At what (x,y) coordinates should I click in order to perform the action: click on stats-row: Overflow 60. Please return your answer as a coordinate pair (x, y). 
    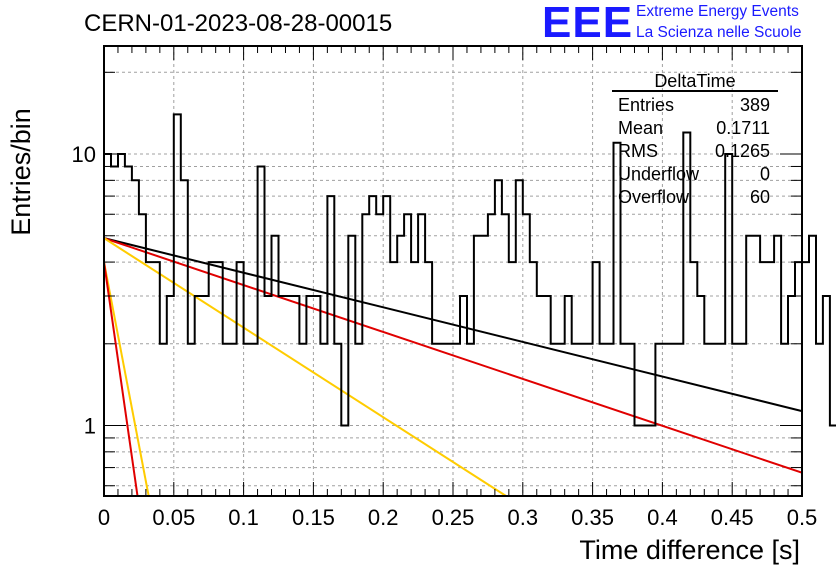
    Looking at the image, I should click on (695, 197).